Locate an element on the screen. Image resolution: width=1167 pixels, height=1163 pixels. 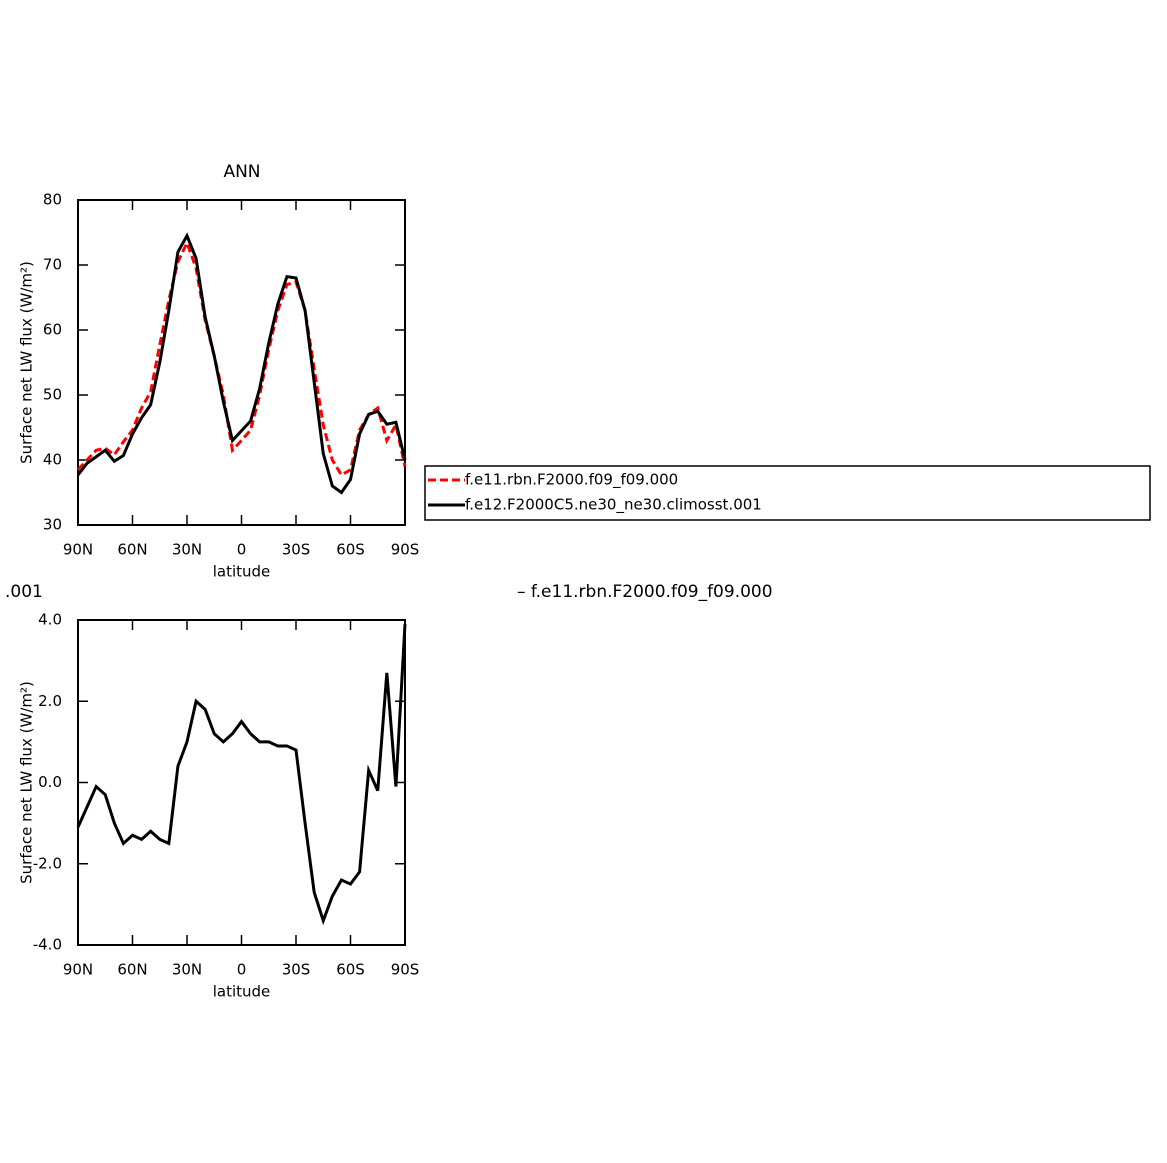
y-tick-label: 80 is located at coordinates (52, 200).